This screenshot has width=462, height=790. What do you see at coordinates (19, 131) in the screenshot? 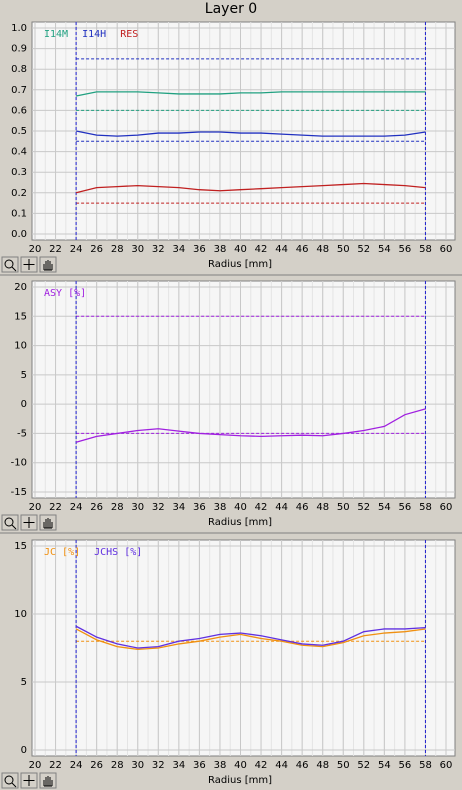
I see `y-tick-label: 0.5` at bounding box center [19, 131].